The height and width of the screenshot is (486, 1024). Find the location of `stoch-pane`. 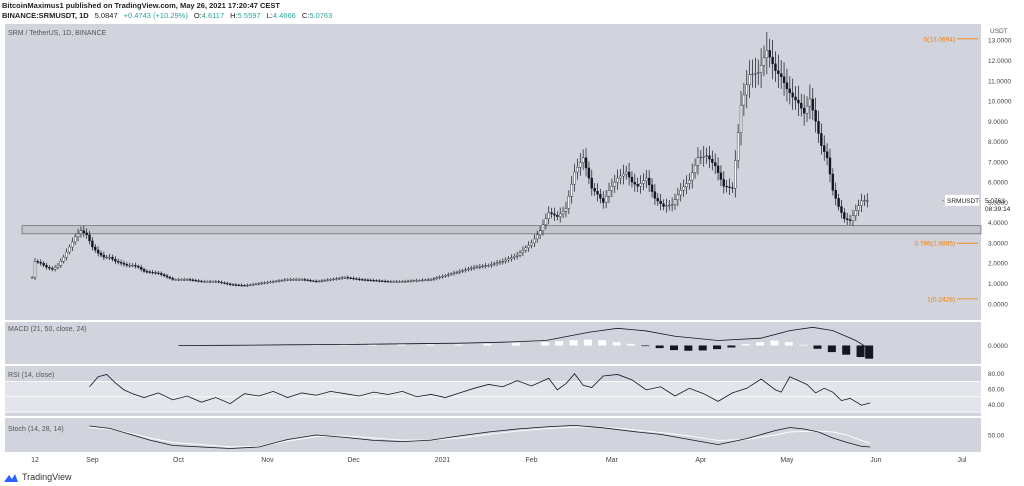

stoch-pane is located at coordinates (493, 435).